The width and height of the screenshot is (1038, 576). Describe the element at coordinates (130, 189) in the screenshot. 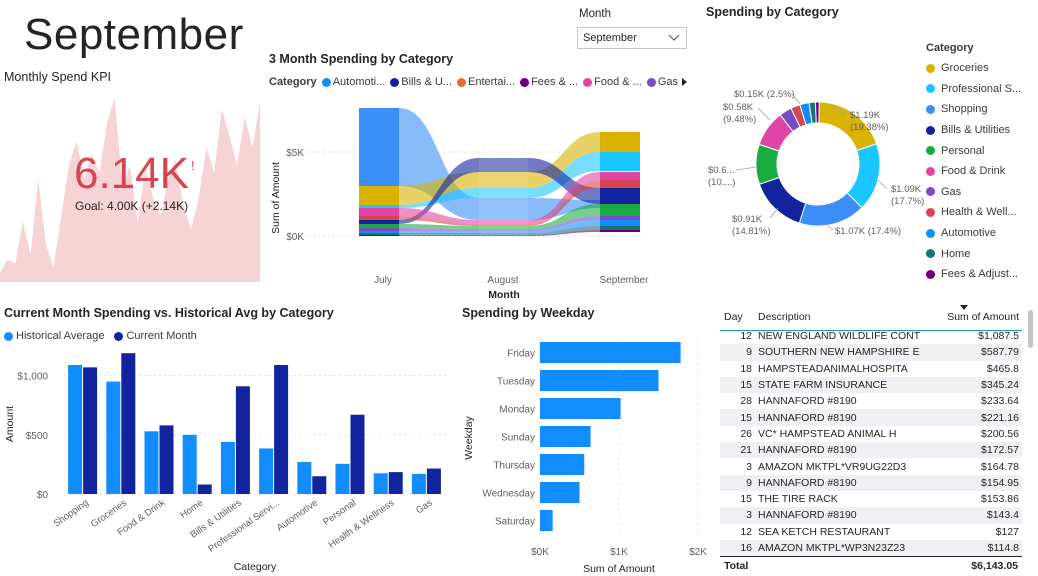

I see `kpi-trend-area` at that location.